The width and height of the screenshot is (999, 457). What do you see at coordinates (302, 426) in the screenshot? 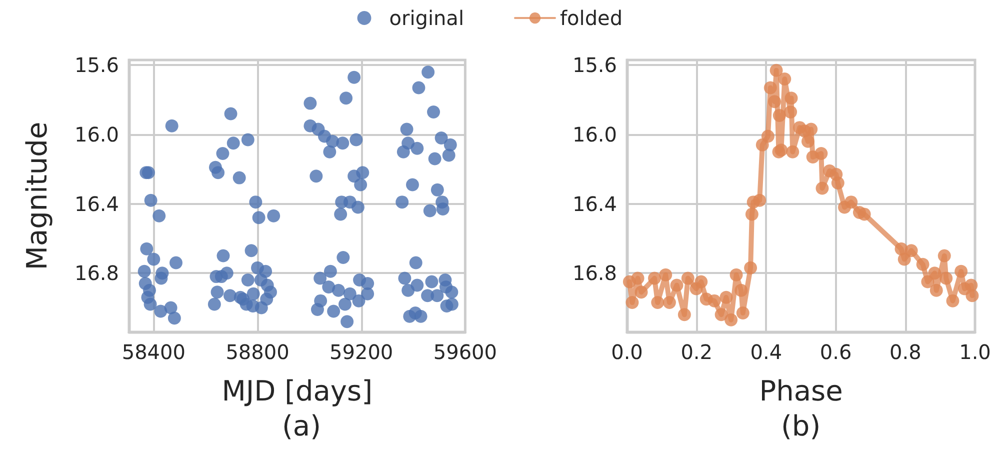
I see `text: (a)` at bounding box center [302, 426].